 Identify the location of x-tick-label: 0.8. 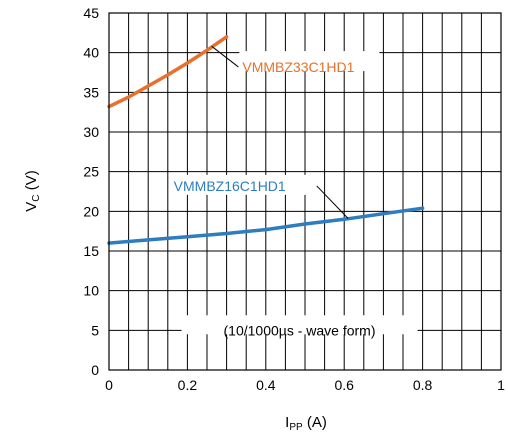
(423, 385).